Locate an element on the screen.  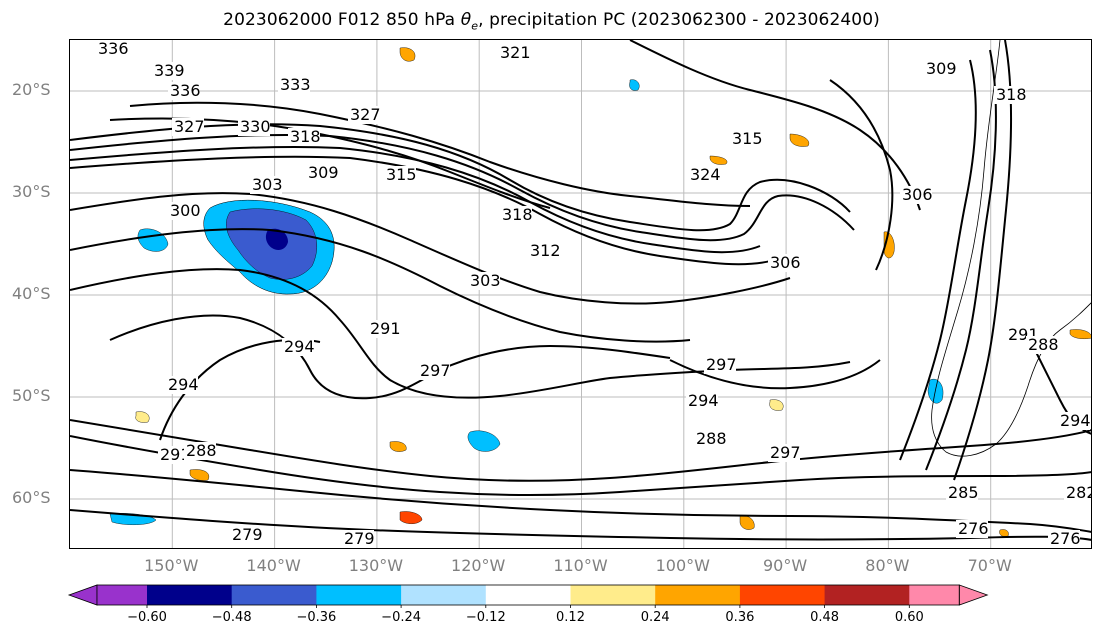
lat-tick-label: 20°S is located at coordinates (31, 89).